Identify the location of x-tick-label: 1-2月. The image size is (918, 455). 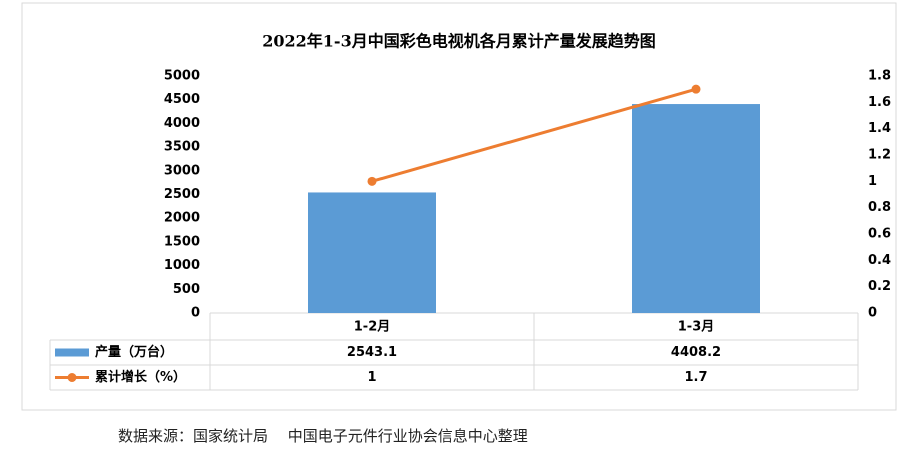
(372, 327).